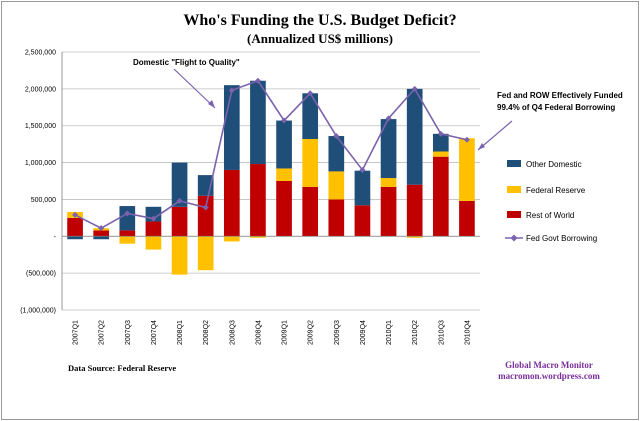  I want to click on legend-swatch-other-domestic, so click(514, 163).